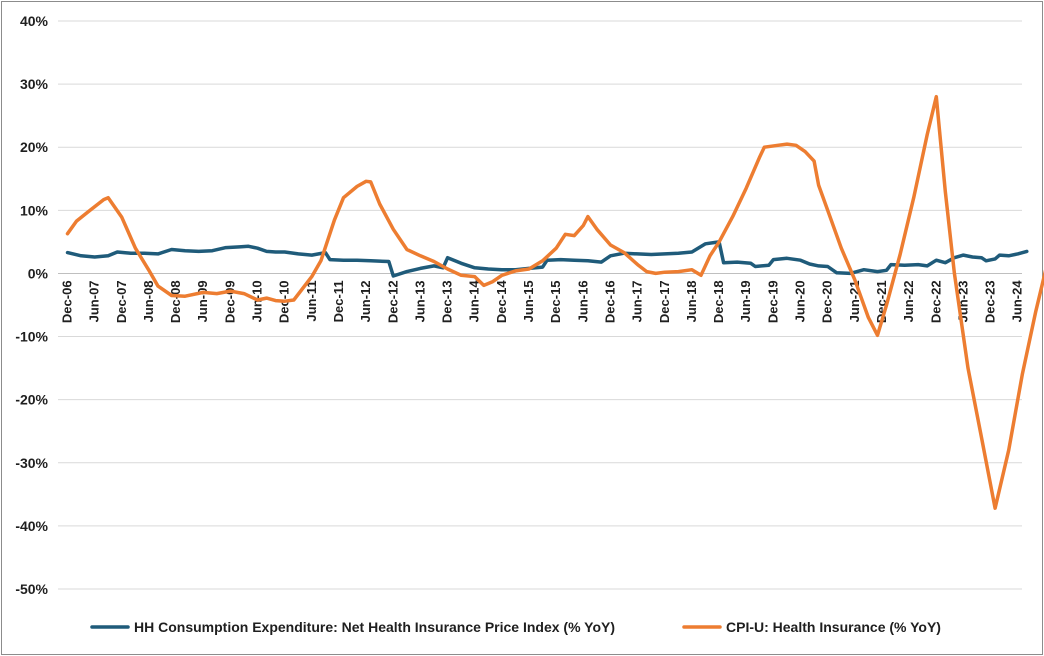  I want to click on x-tick-label: Dec-15, so click(555, 301).